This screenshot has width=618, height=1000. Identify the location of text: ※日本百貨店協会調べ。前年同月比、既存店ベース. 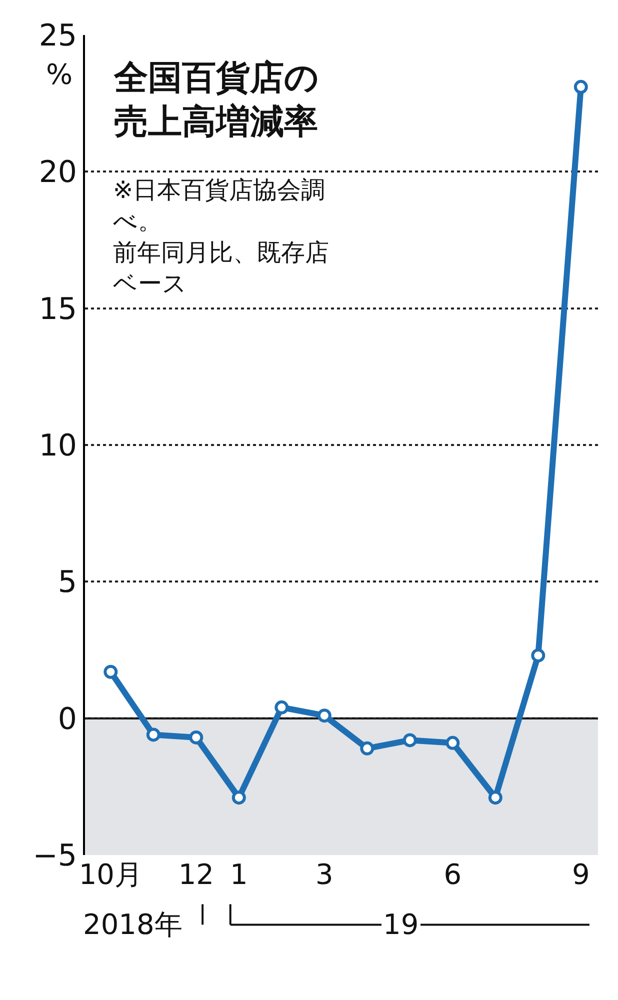
(221, 237).